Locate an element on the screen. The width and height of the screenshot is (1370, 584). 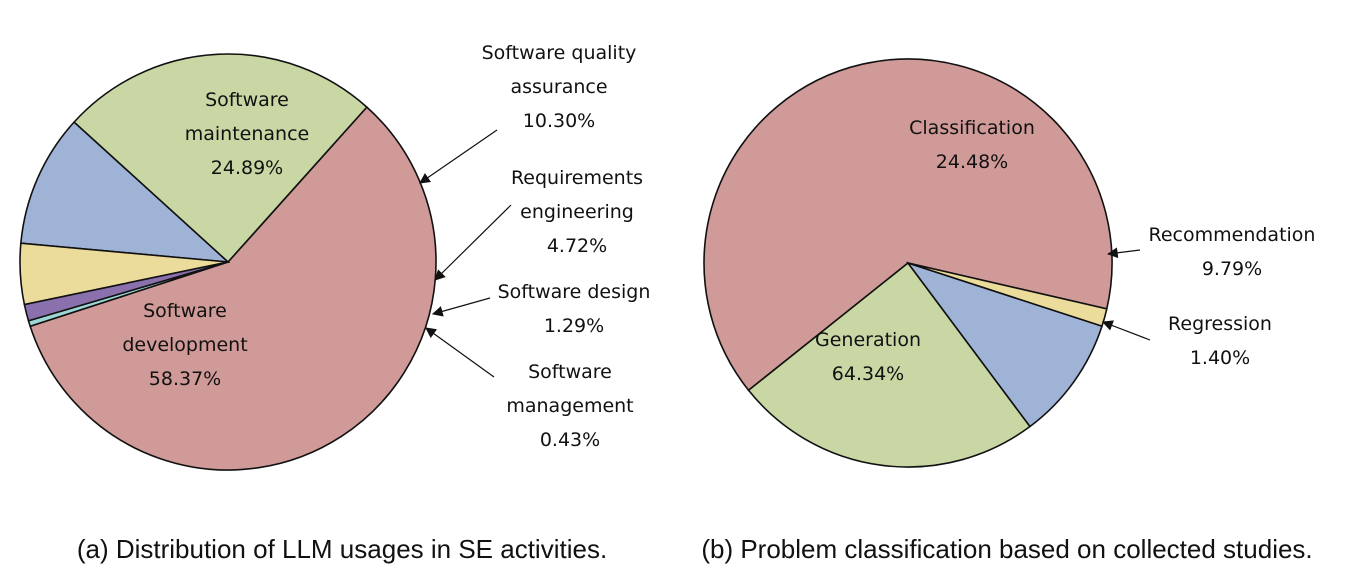
slice-label-software-quality-assurance: Software quality assurance 10.30% is located at coordinates (559, 87).